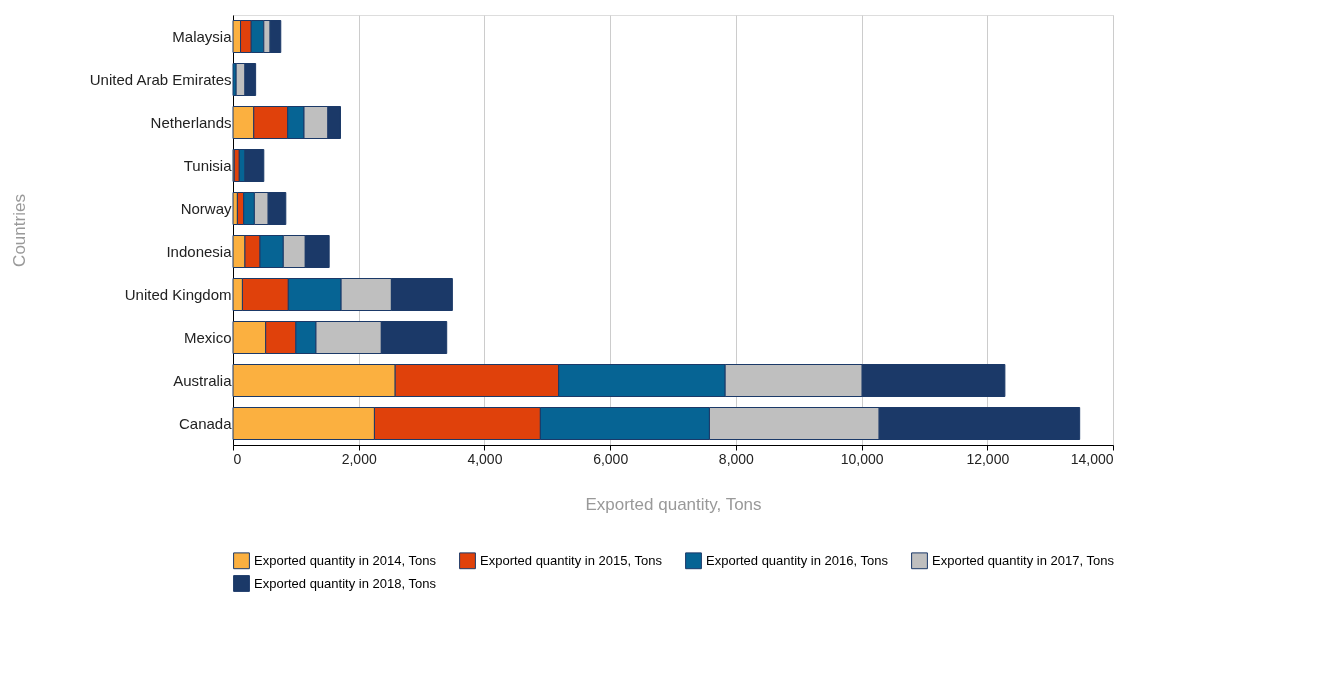 Image resolution: width=1336 pixels, height=700 pixels. I want to click on x-tick-label: 6,000, so click(611, 458).